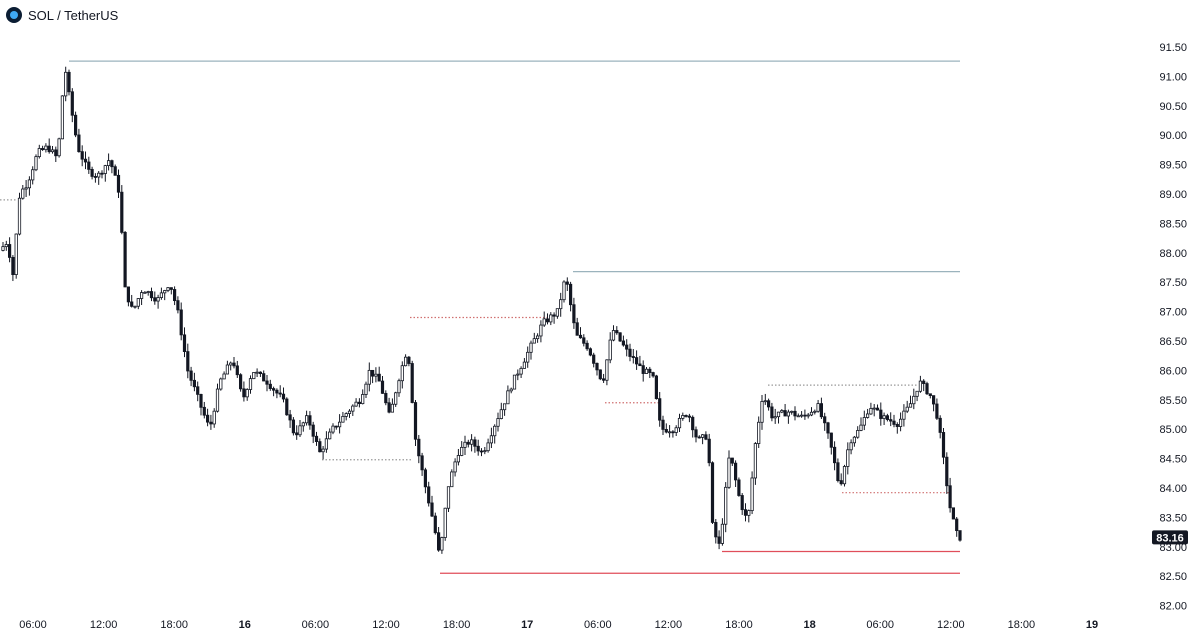  I want to click on y-tick-label: 84.50, so click(1173, 460).